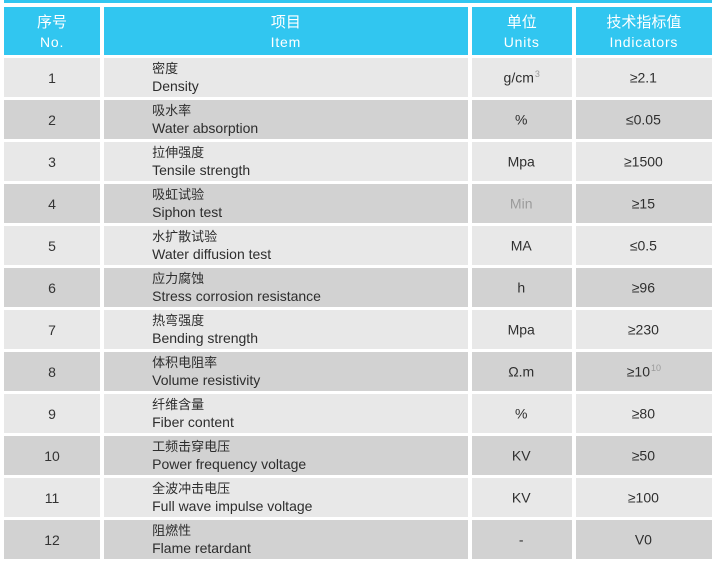 Image resolution: width=715 pixels, height=565 pixels. Describe the element at coordinates (286, 245) in the screenshot. I see `item-cell: 水扩散试验 Water diffusion test` at that location.